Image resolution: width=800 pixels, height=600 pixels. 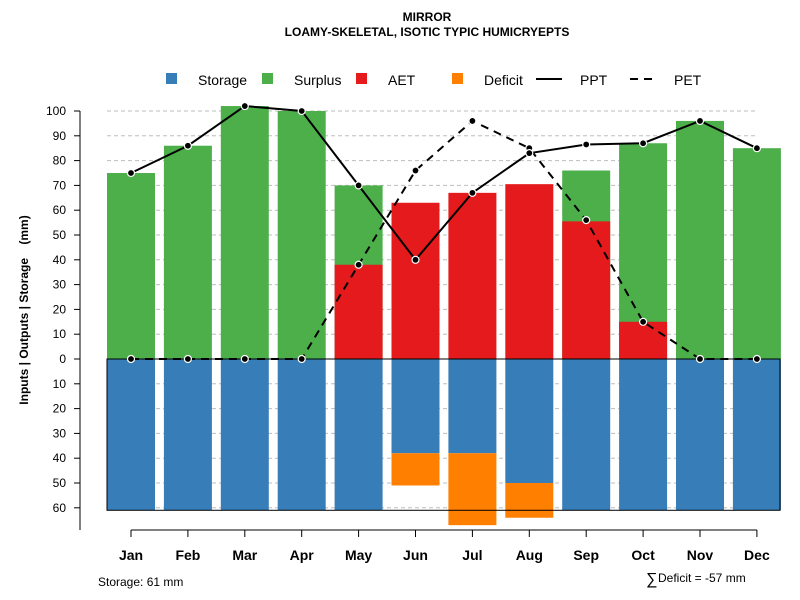 What do you see at coordinates (643, 435) in the screenshot?
I see `bar-storage-oct` at bounding box center [643, 435].